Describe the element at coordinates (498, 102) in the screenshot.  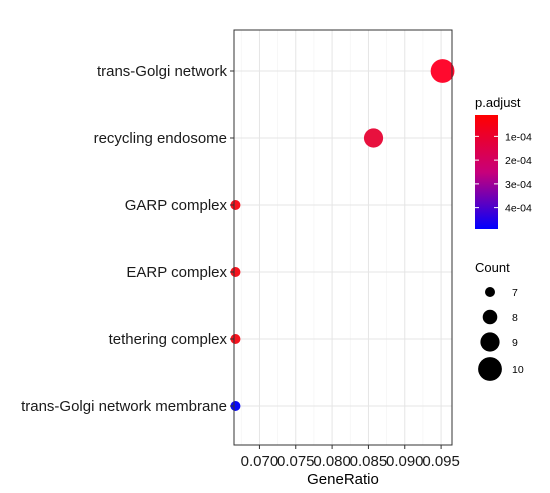
I see `color-legend-title: p.adjust` at that location.